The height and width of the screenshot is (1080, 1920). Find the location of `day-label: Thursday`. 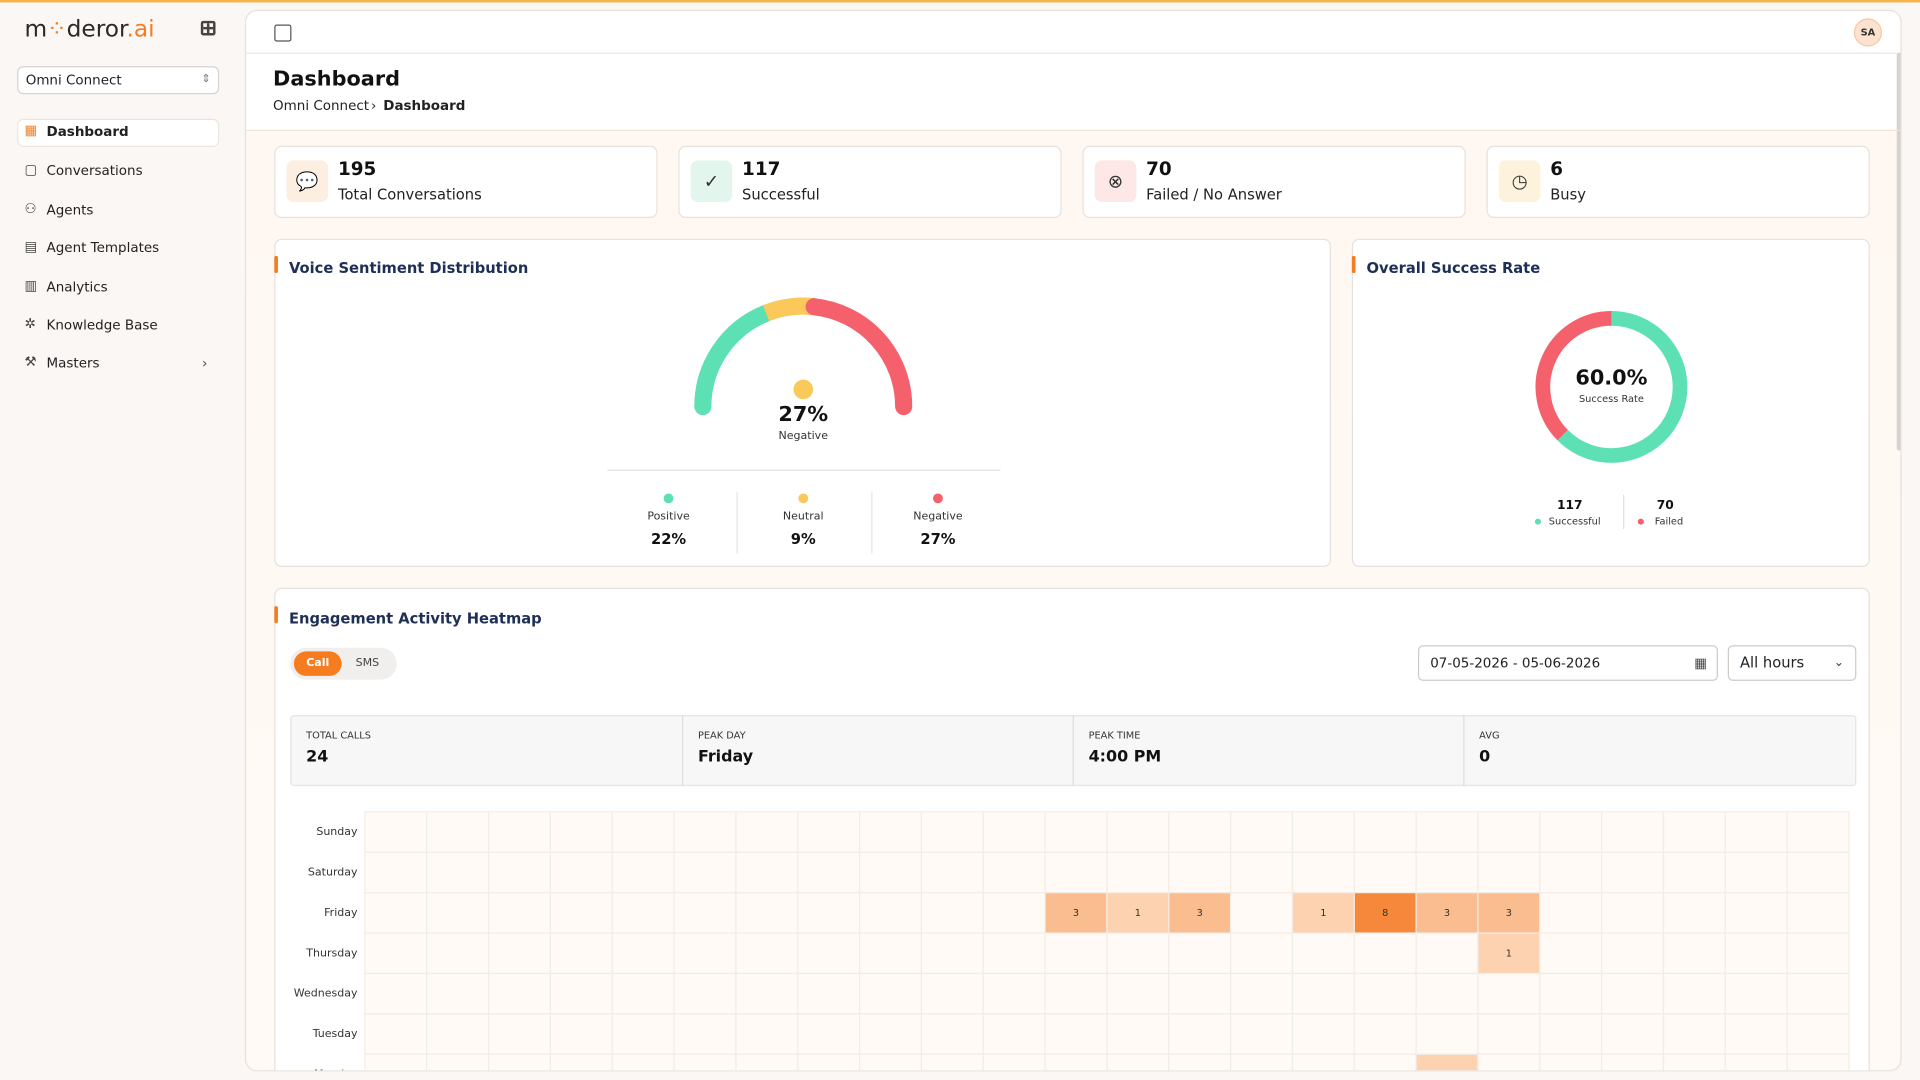

day-label: Thursday is located at coordinates (331, 952).